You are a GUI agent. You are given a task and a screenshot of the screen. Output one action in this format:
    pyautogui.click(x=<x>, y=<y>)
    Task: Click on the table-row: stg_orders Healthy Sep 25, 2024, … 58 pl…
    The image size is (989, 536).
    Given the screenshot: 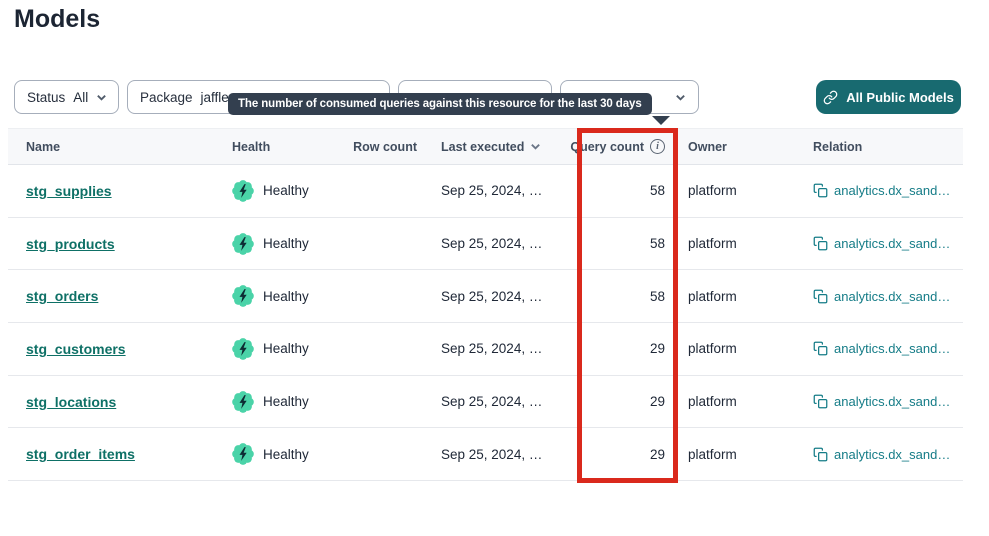 What is the action you would take?
    pyautogui.click(x=485, y=297)
    